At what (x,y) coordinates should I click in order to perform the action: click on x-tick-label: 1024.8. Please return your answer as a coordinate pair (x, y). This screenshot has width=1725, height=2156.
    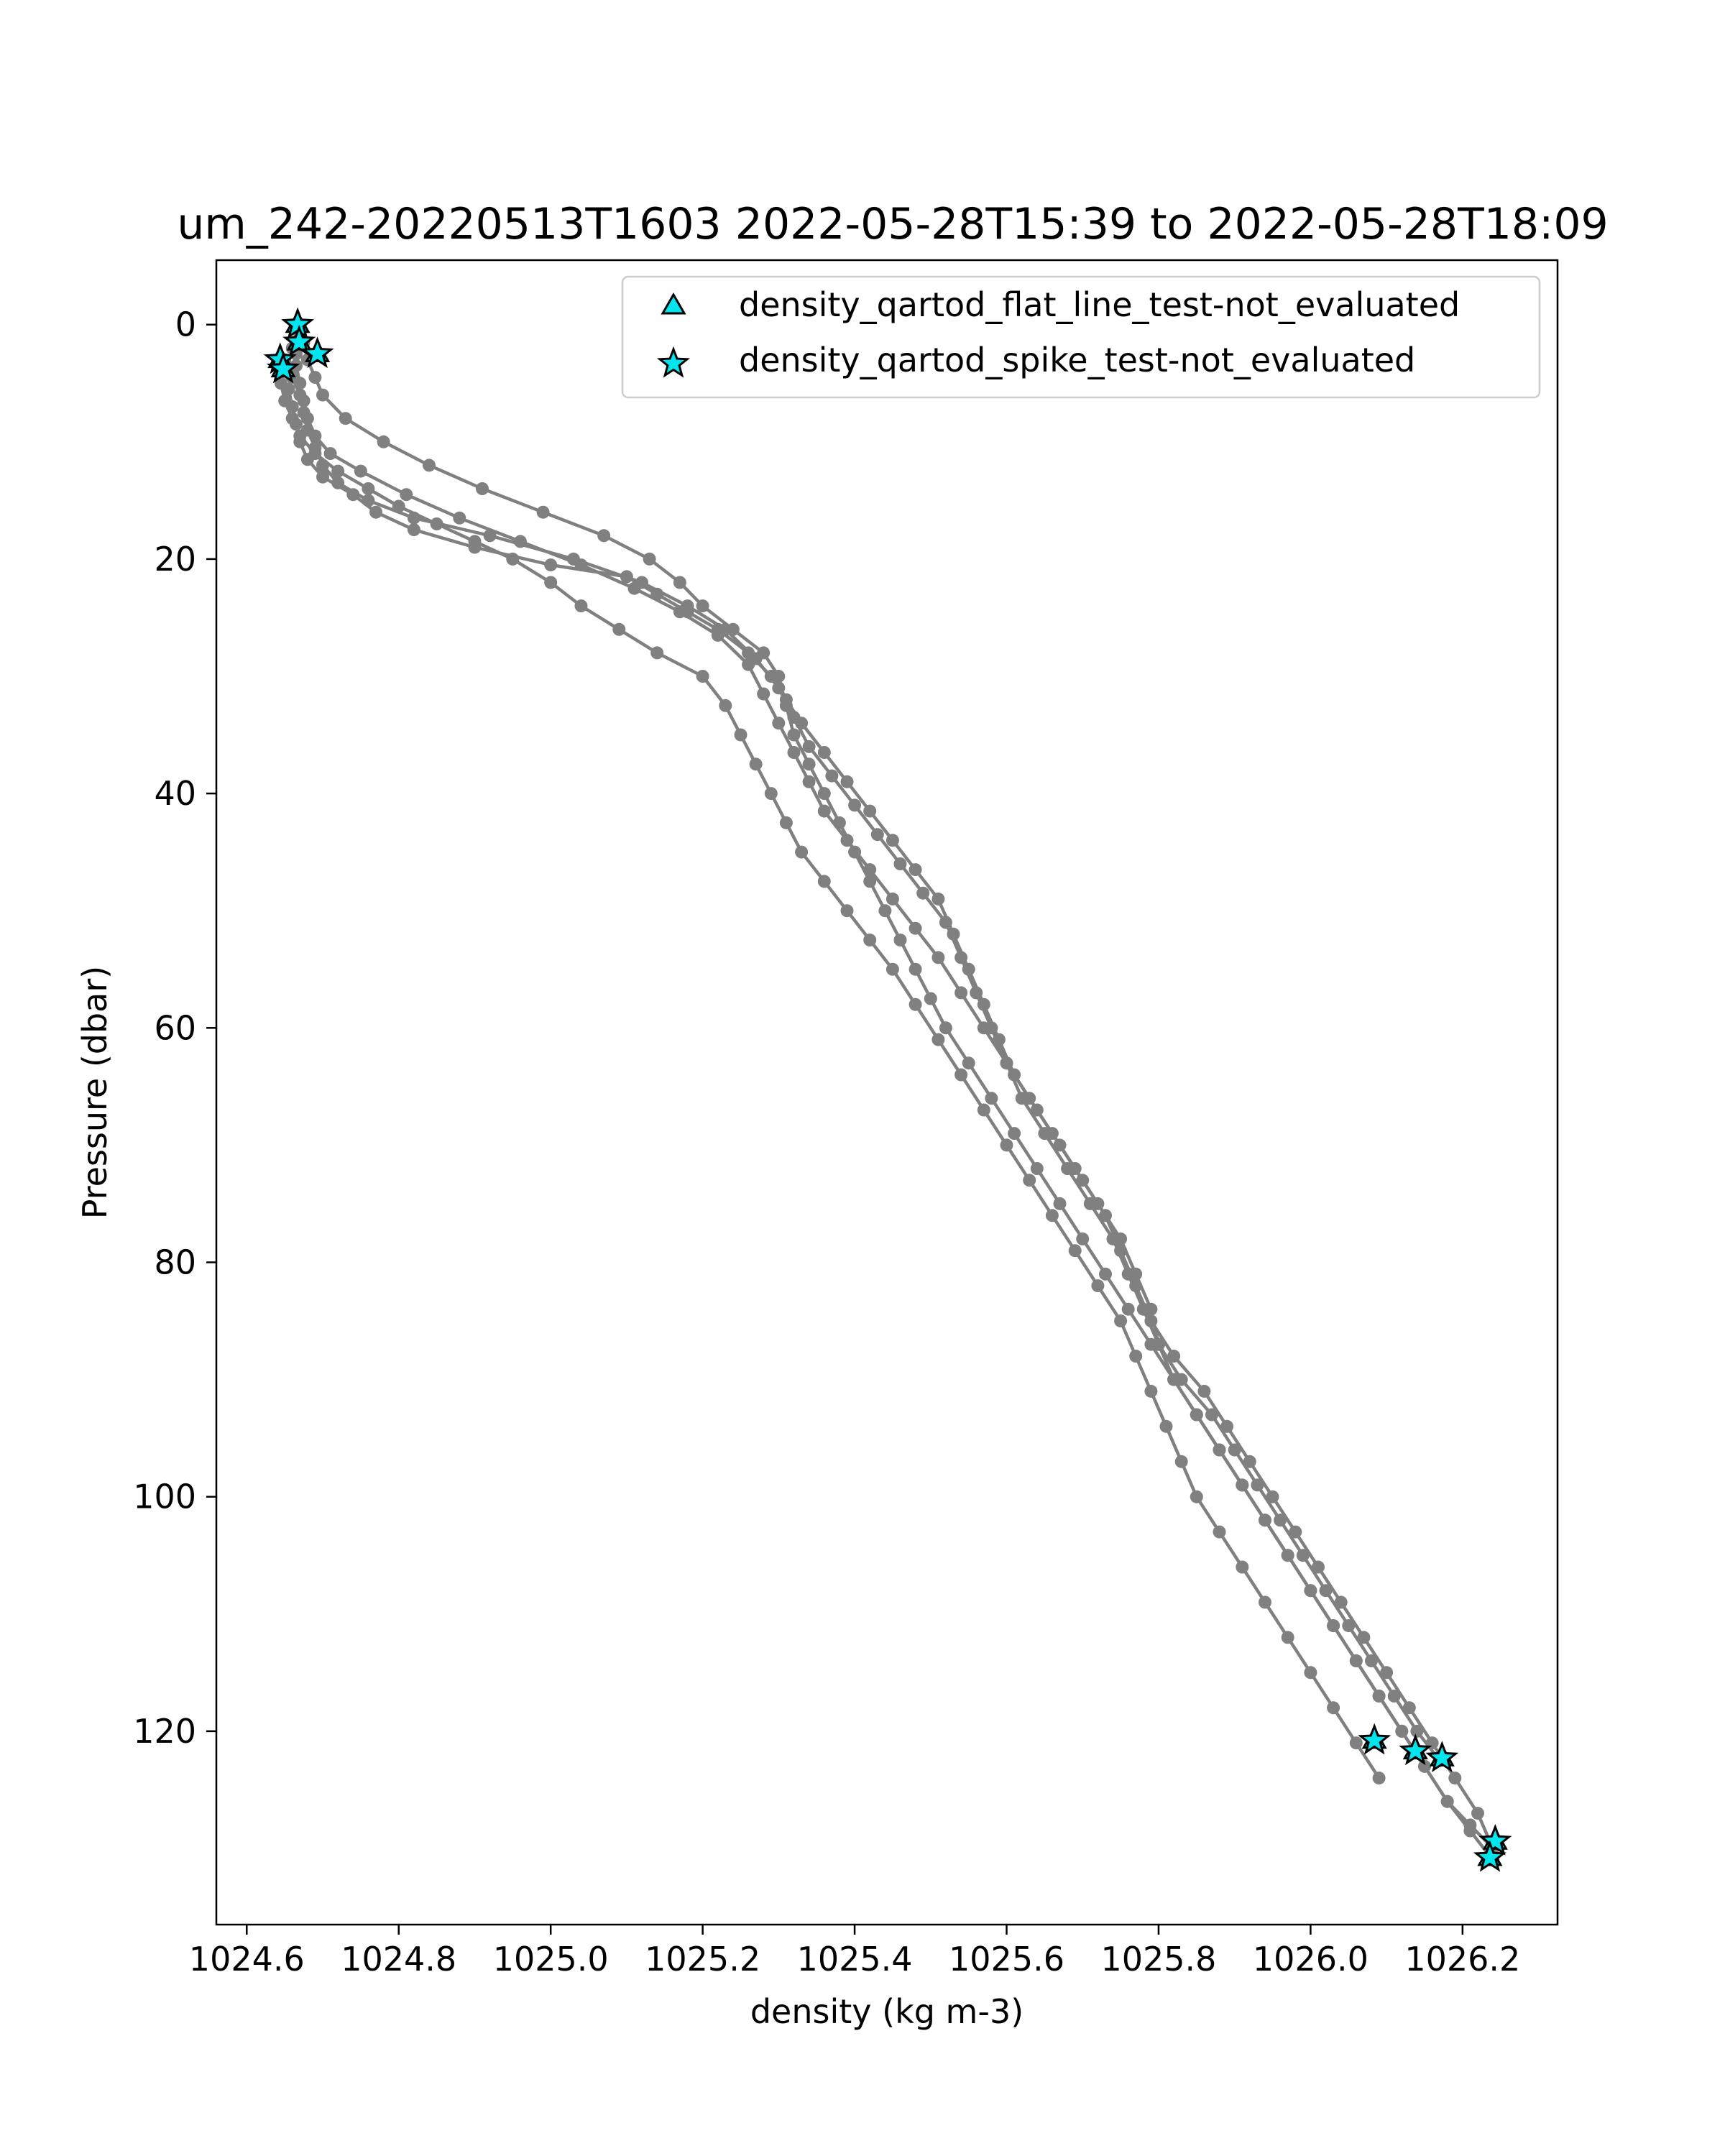
    Looking at the image, I should click on (398, 1959).